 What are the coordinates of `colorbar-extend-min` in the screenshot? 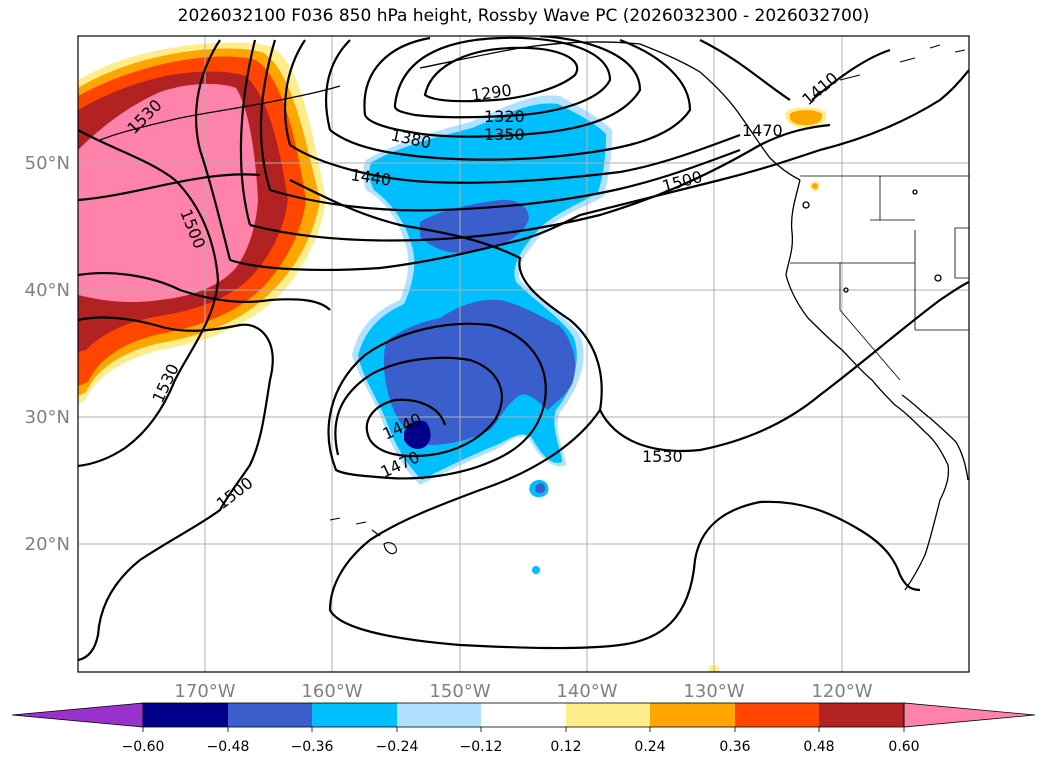 It's located at (77, 715).